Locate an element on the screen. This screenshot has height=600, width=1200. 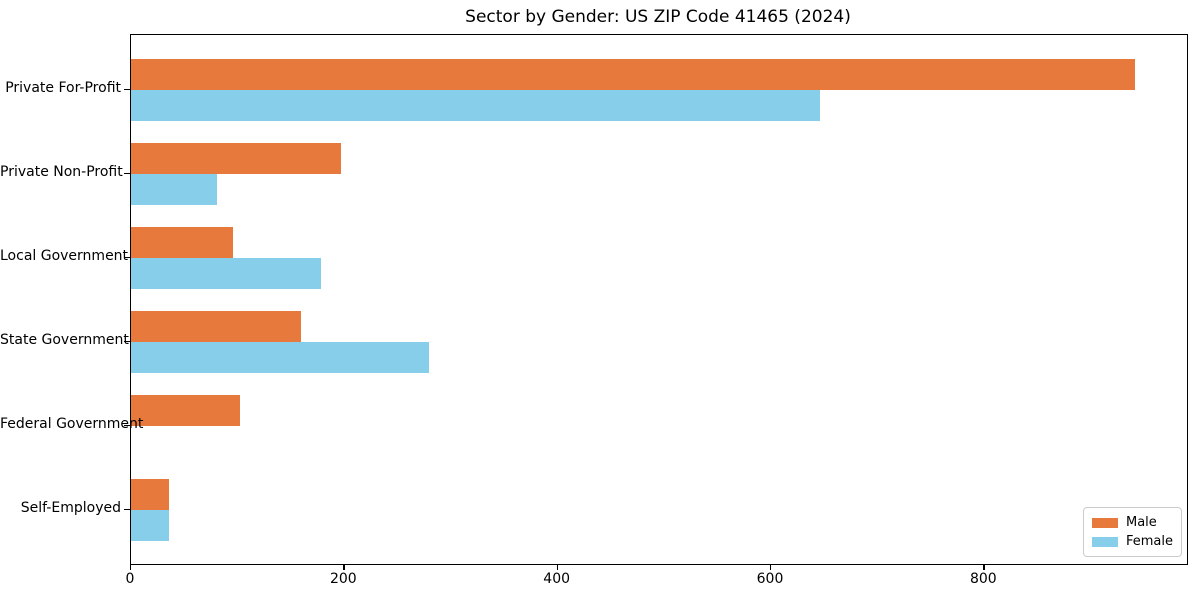
x-tick-label: 0 is located at coordinates (130, 579).